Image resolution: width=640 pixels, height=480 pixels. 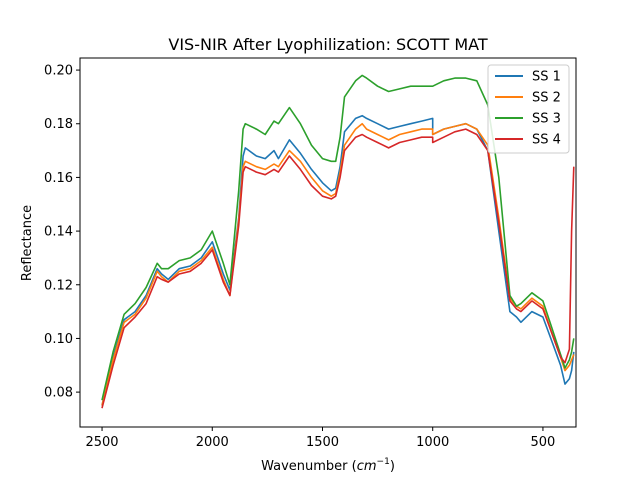 What do you see at coordinates (58, 71) in the screenshot?
I see `y-tick-label: 0.20` at bounding box center [58, 71].